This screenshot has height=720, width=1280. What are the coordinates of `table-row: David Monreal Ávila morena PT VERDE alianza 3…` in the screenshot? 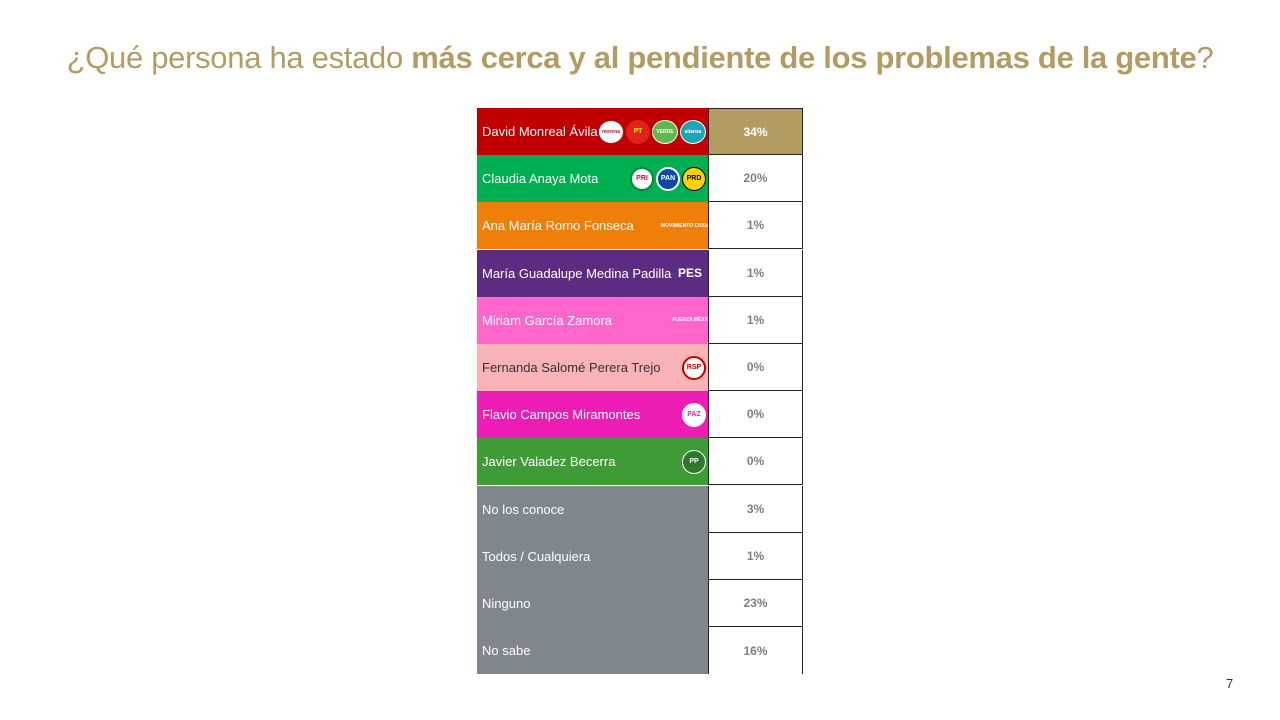 It's located at (640, 131).